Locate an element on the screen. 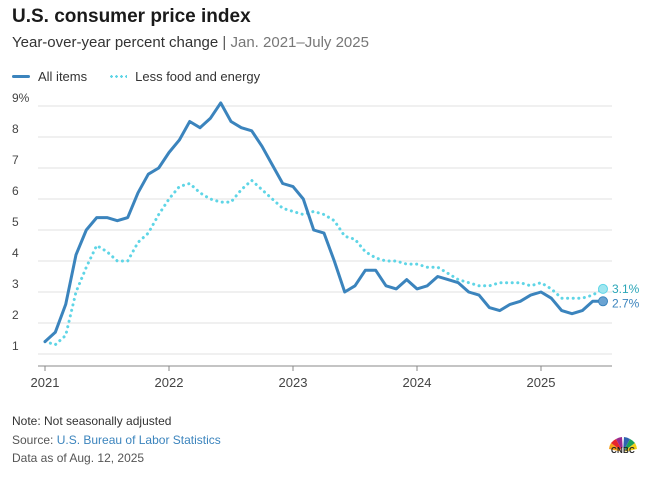  source-link: U.S. Bureau of Labor Statistics is located at coordinates (138, 440).